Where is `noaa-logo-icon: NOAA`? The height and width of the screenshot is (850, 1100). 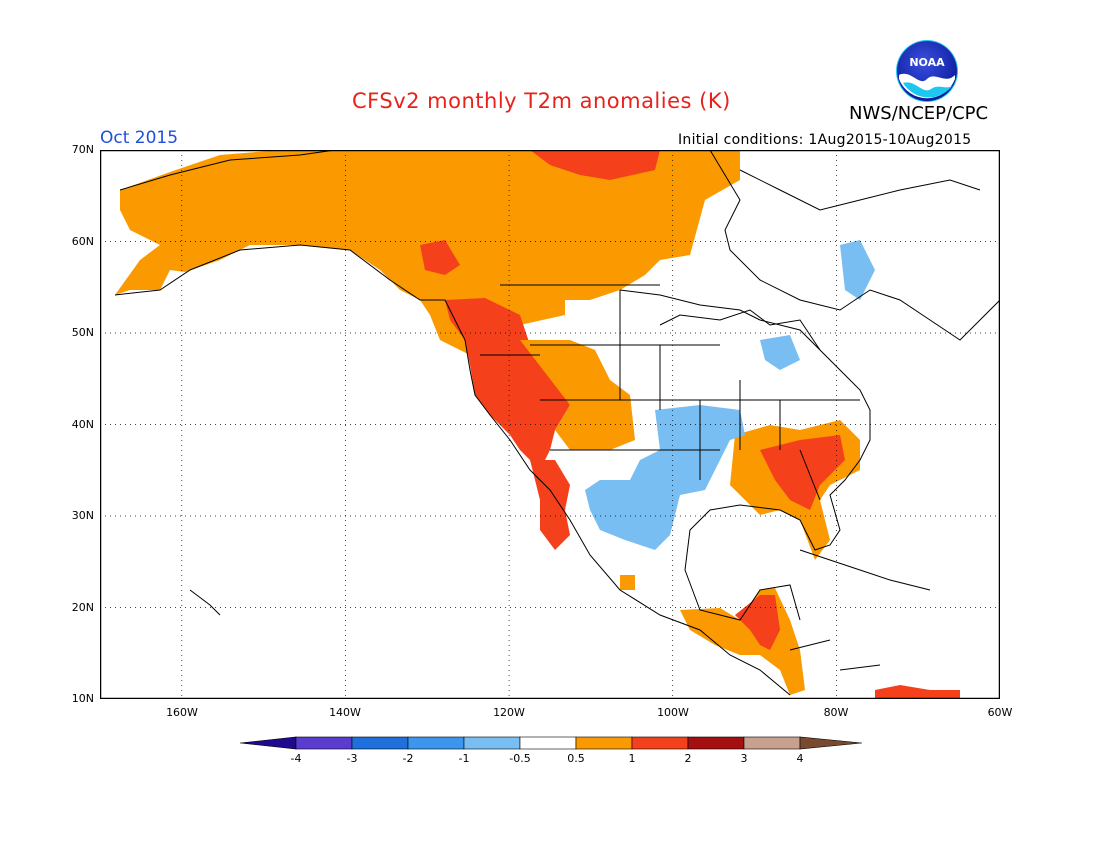 noaa-logo-icon: NOAA is located at coordinates (927, 71).